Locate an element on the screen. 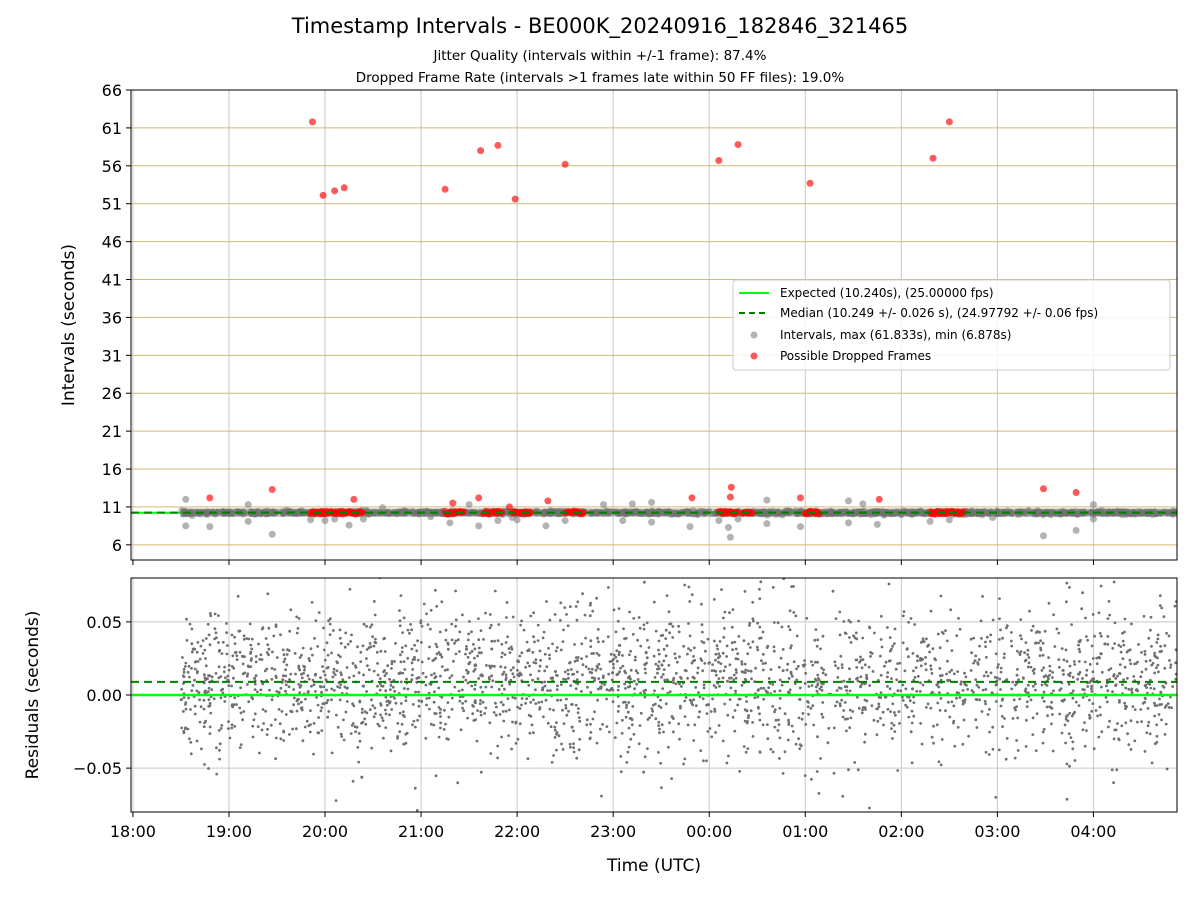 This screenshot has height=900, width=1200. dropped-frame-point is located at coordinates (335, 191).